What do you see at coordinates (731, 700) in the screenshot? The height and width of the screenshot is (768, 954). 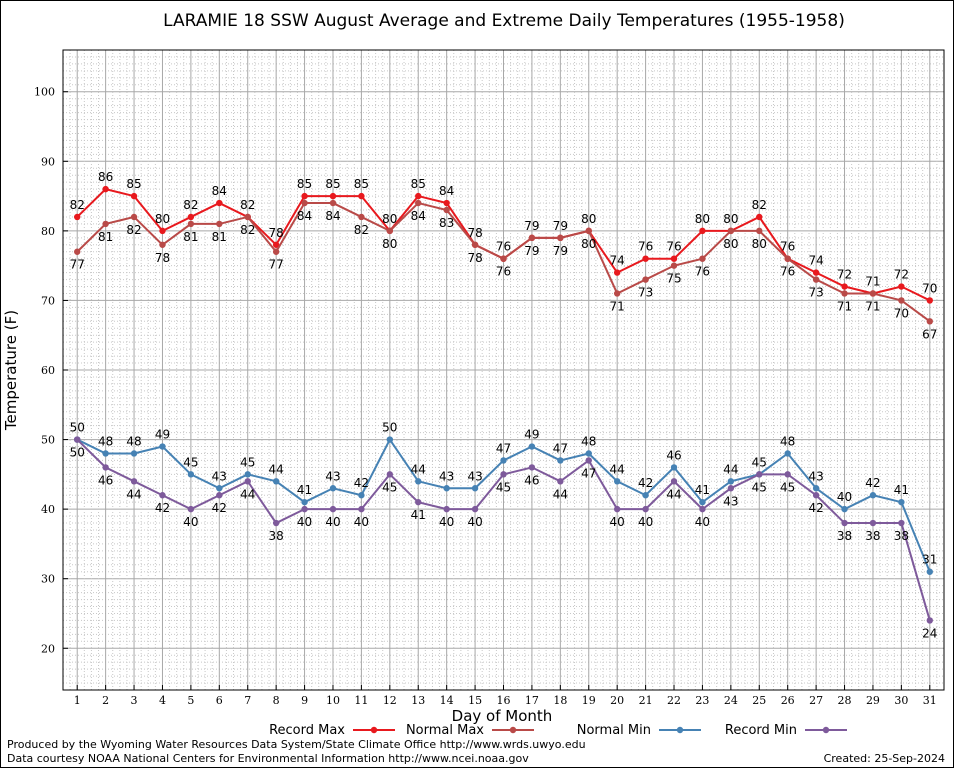 I see `x-tick-label: 24` at bounding box center [731, 700].